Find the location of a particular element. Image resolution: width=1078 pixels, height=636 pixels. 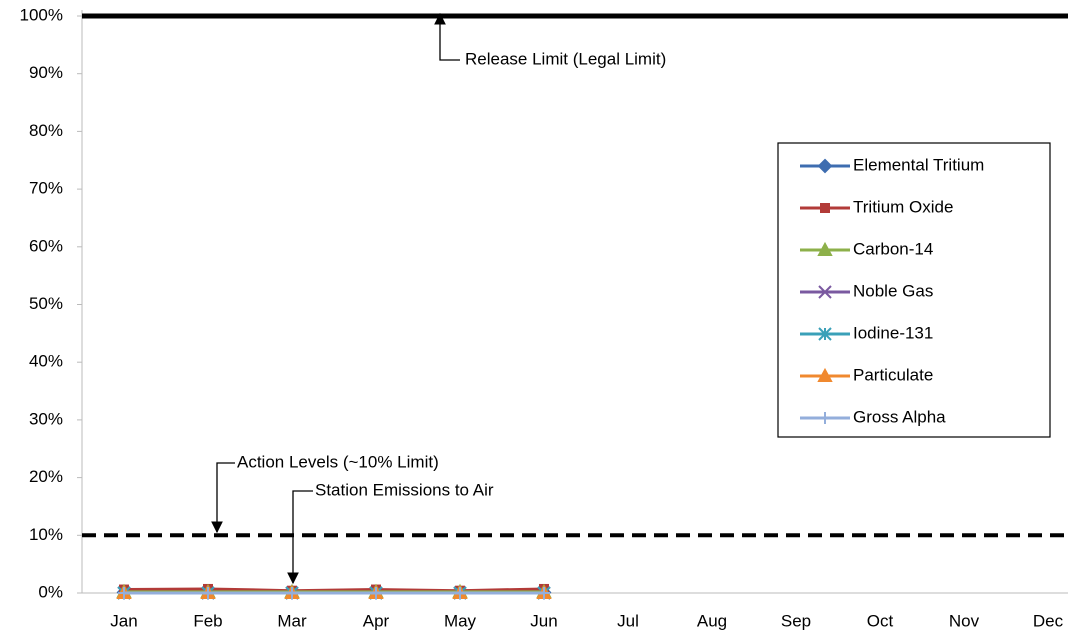

x-tick-label: Aug is located at coordinates (712, 620).